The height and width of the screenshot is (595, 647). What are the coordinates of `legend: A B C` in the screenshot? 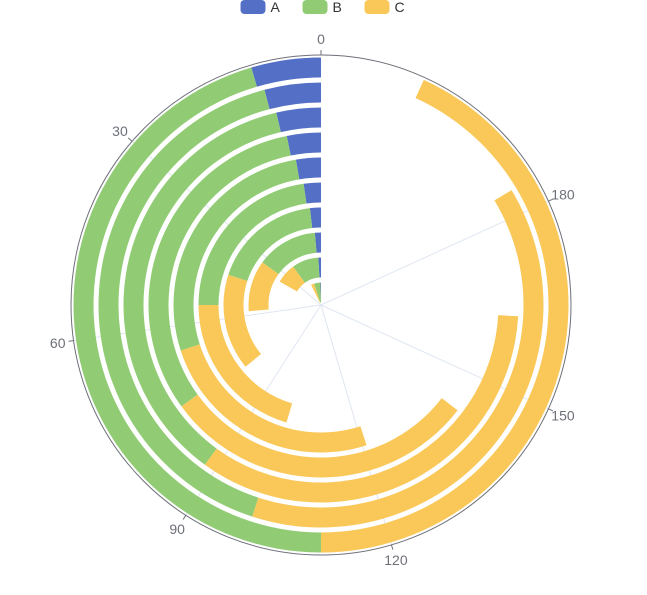 It's located at (322, 7).